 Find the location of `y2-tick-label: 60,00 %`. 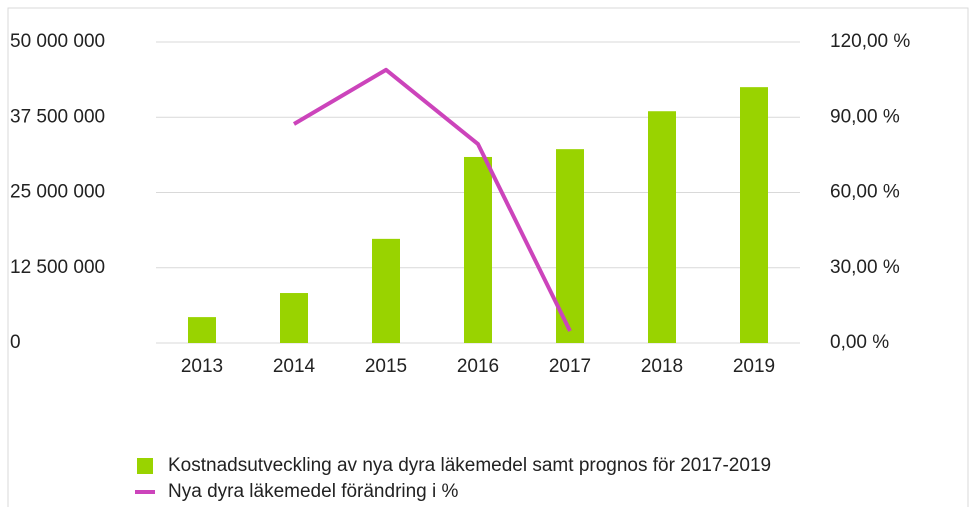

y2-tick-label: 60,00 % is located at coordinates (865, 192).